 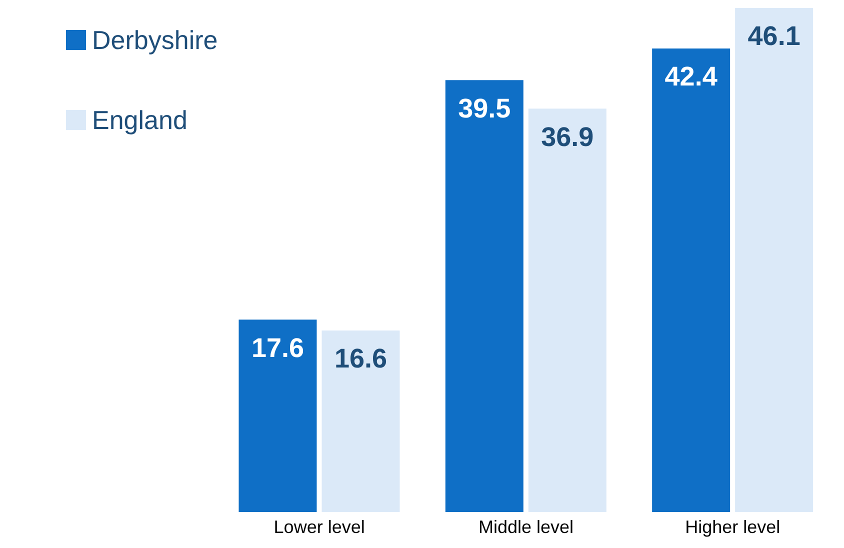 I want to click on legend-label: Derbyshire, so click(x=155, y=40).